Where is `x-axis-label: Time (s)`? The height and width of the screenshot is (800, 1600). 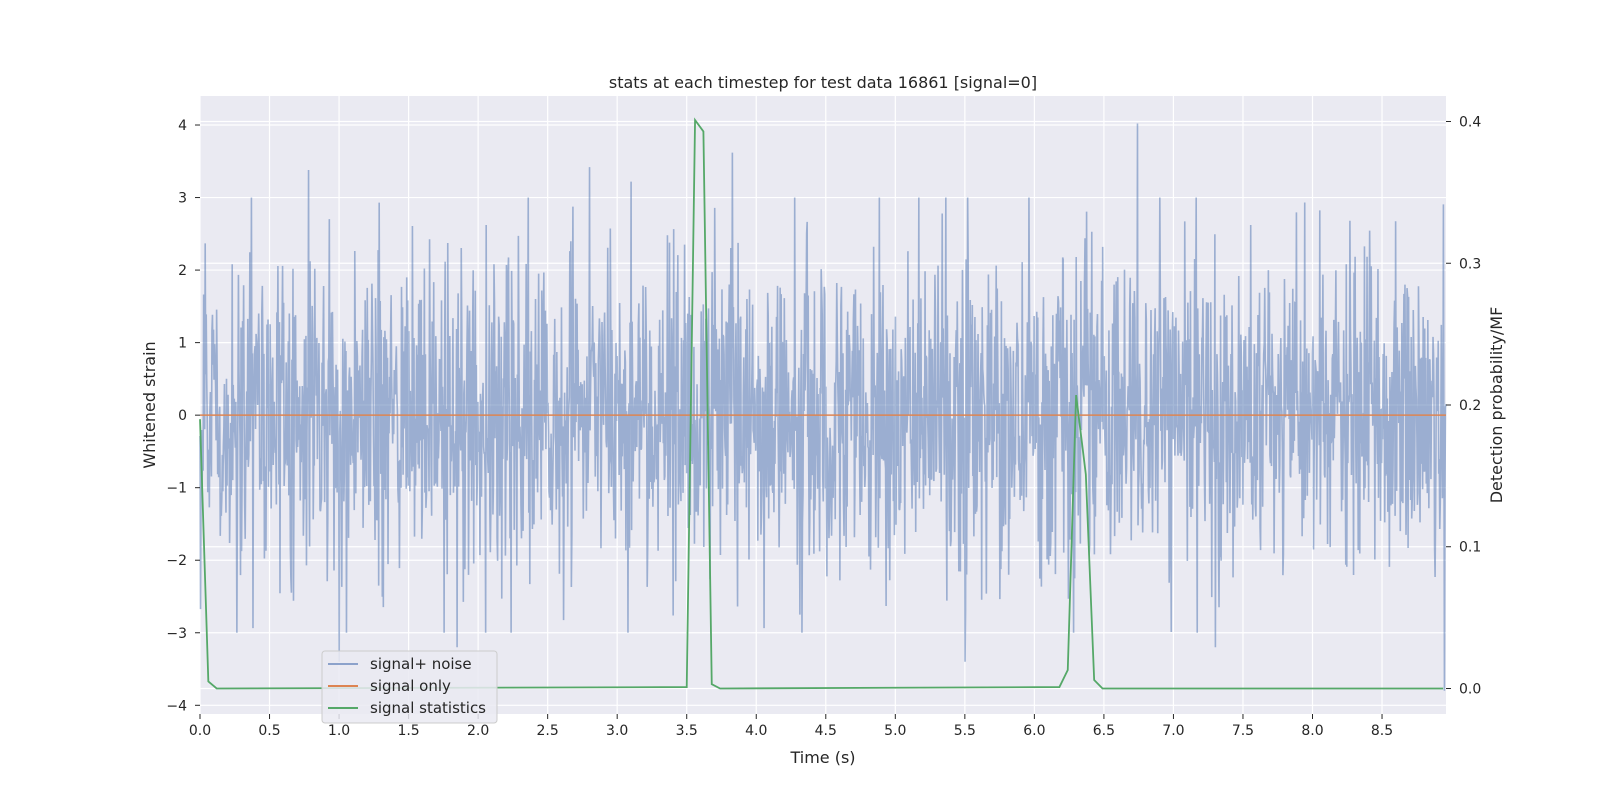 x-axis-label: Time (s) is located at coordinates (822, 757).